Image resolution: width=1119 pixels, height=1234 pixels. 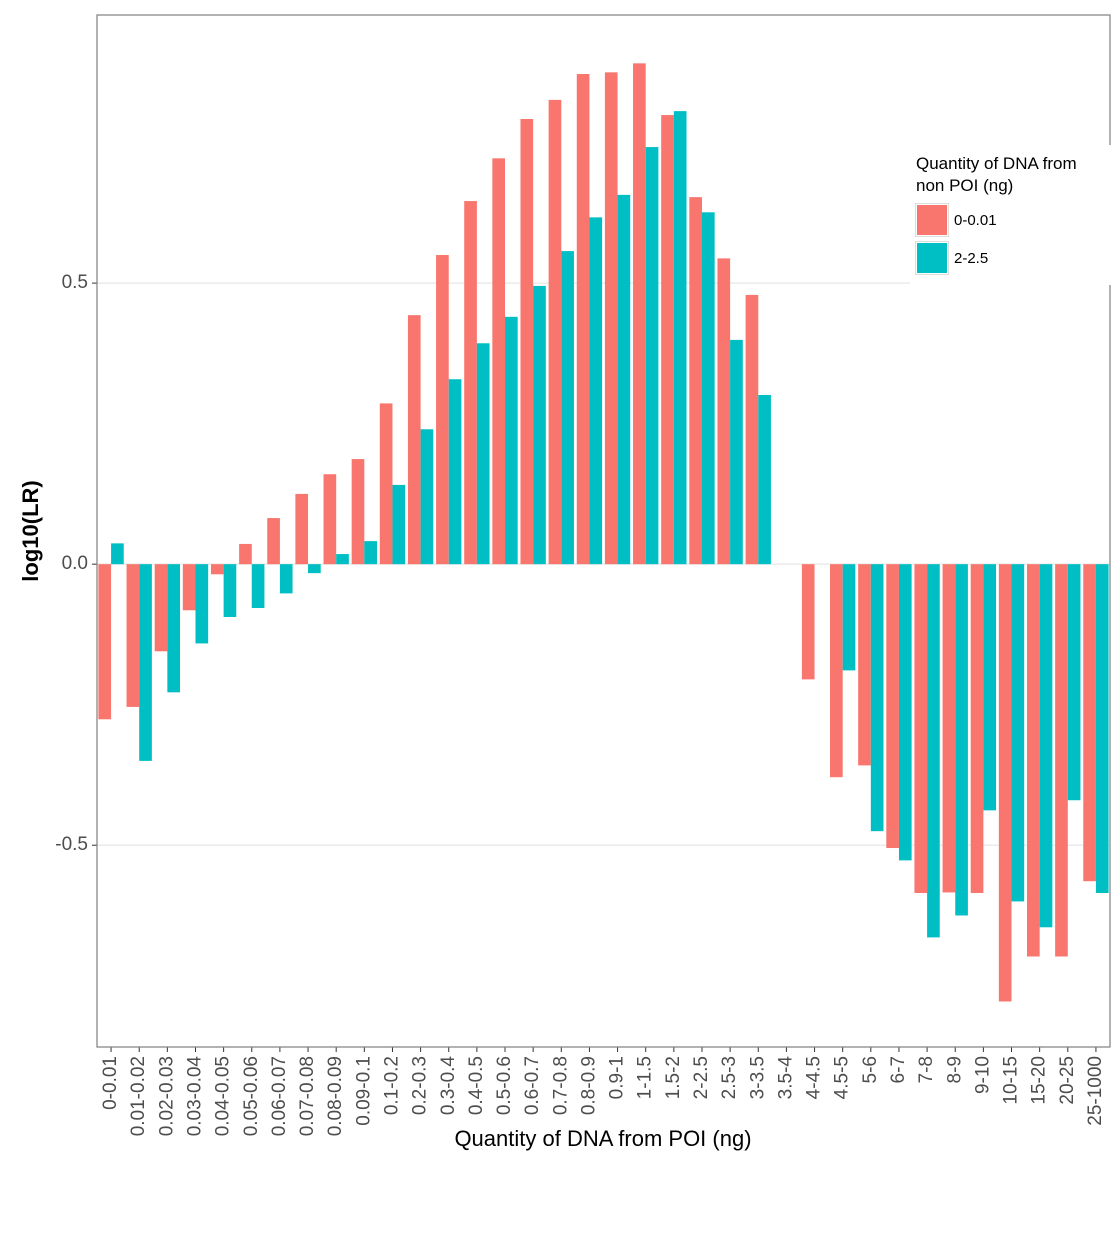 What do you see at coordinates (476, 1085) in the screenshot?
I see `x-tick-label: 0.4-0.5` at bounding box center [476, 1085].